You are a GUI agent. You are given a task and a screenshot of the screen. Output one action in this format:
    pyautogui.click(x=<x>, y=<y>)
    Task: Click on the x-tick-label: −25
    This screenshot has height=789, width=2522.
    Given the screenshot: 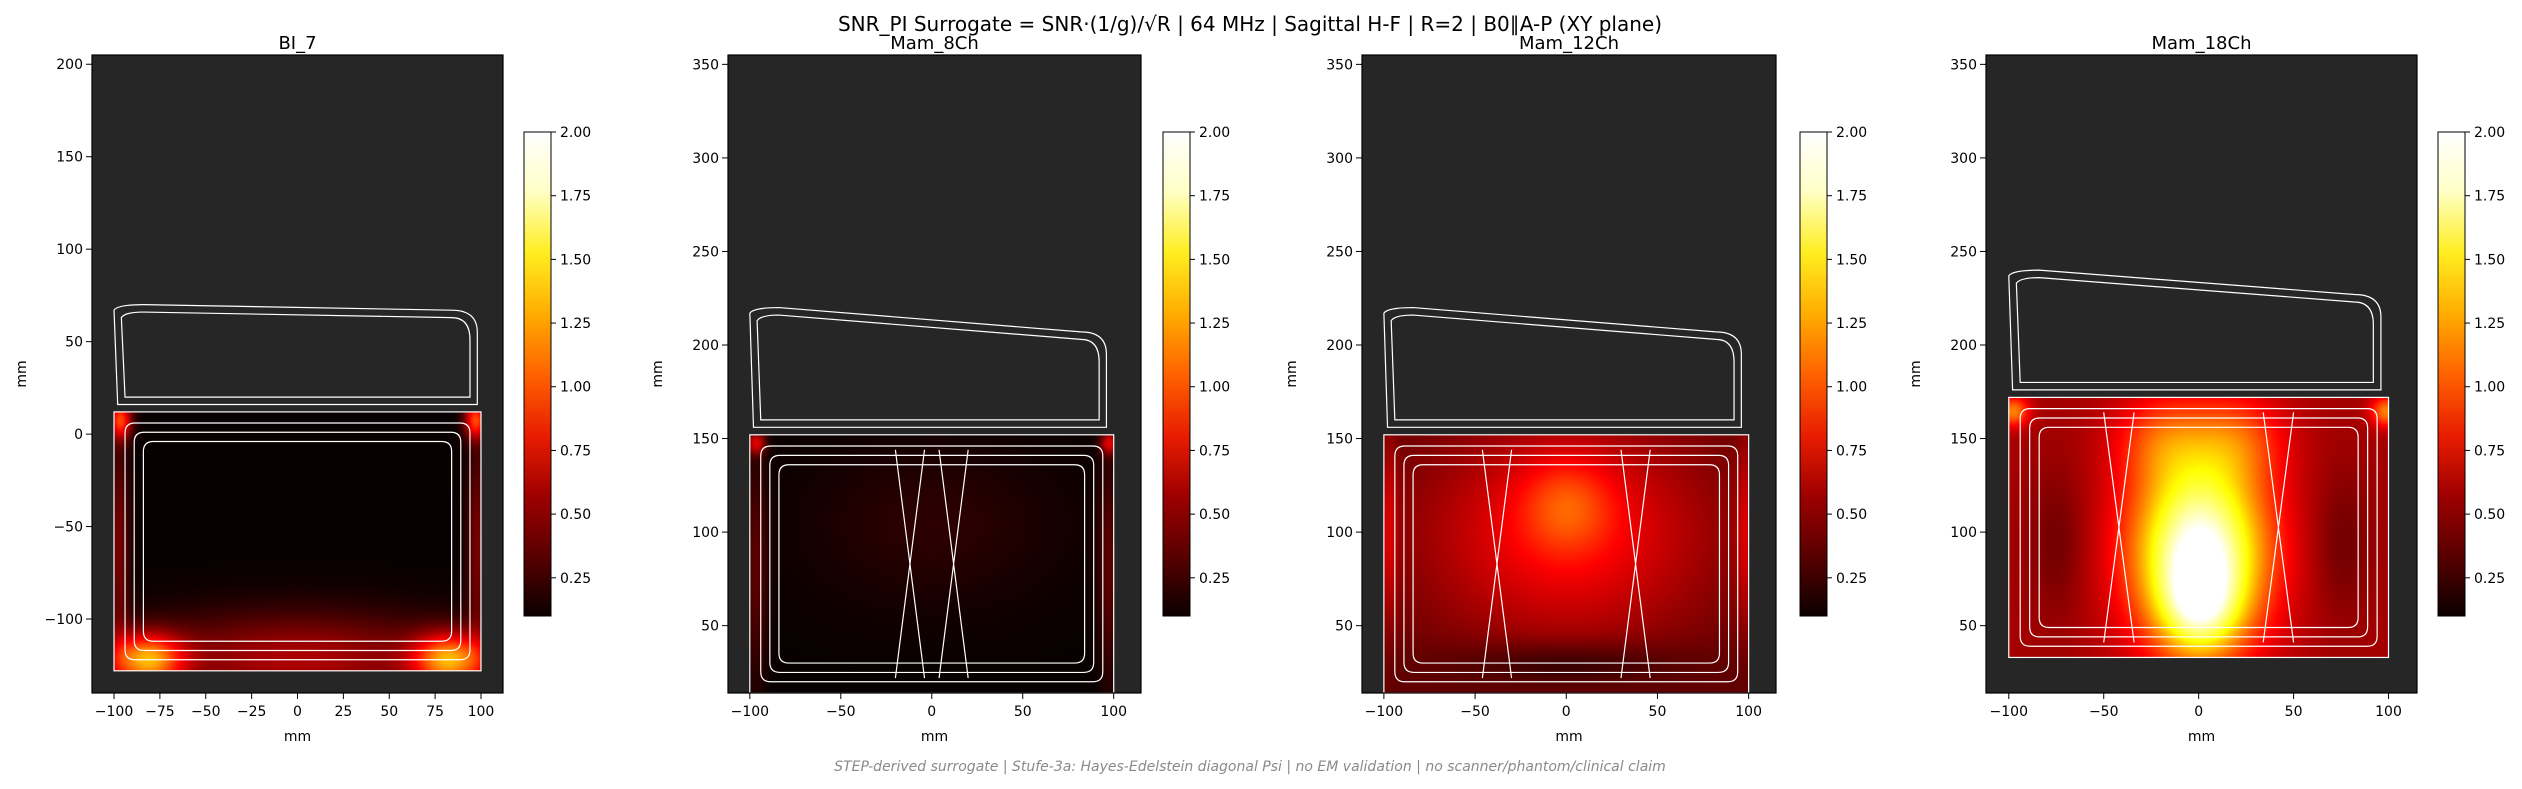 What is the action you would take?
    pyautogui.click(x=252, y=712)
    